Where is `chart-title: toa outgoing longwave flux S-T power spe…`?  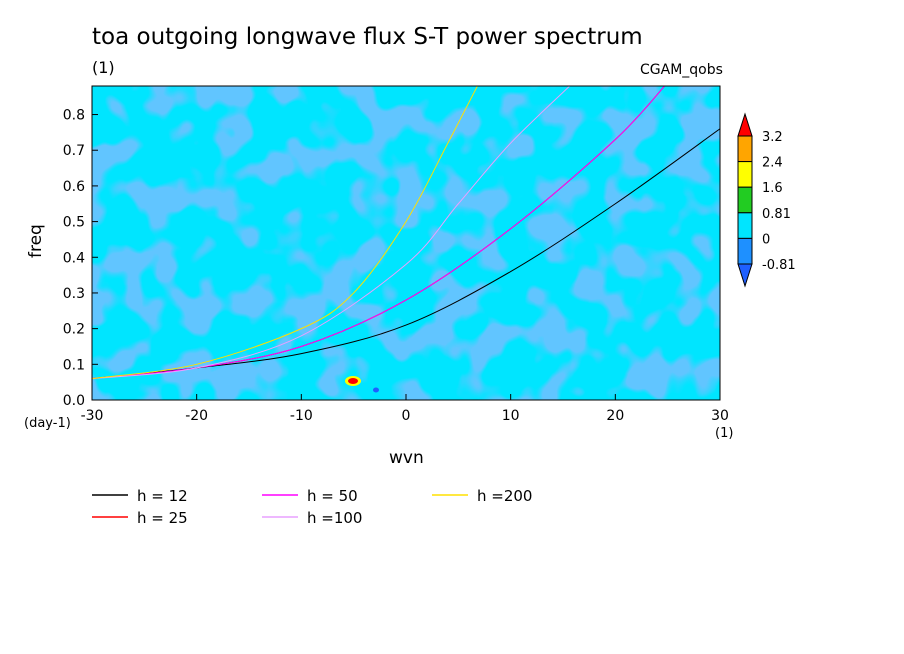
chart-title: toa outgoing longwave flux S-T power spe… is located at coordinates (367, 37).